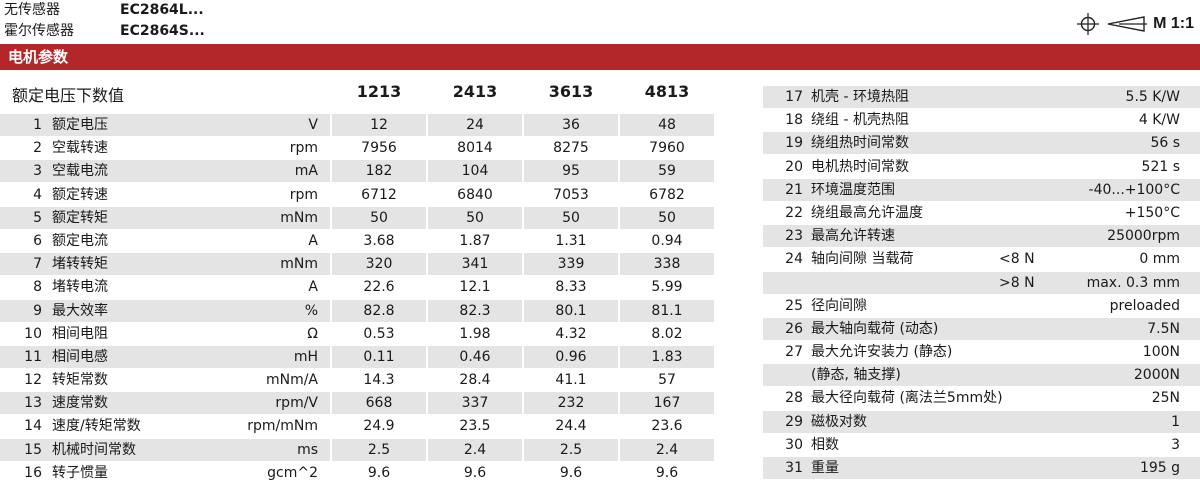  I want to click on table-row: 17 机壳 - 环境热阻 5.5 K/W, so click(981, 97).